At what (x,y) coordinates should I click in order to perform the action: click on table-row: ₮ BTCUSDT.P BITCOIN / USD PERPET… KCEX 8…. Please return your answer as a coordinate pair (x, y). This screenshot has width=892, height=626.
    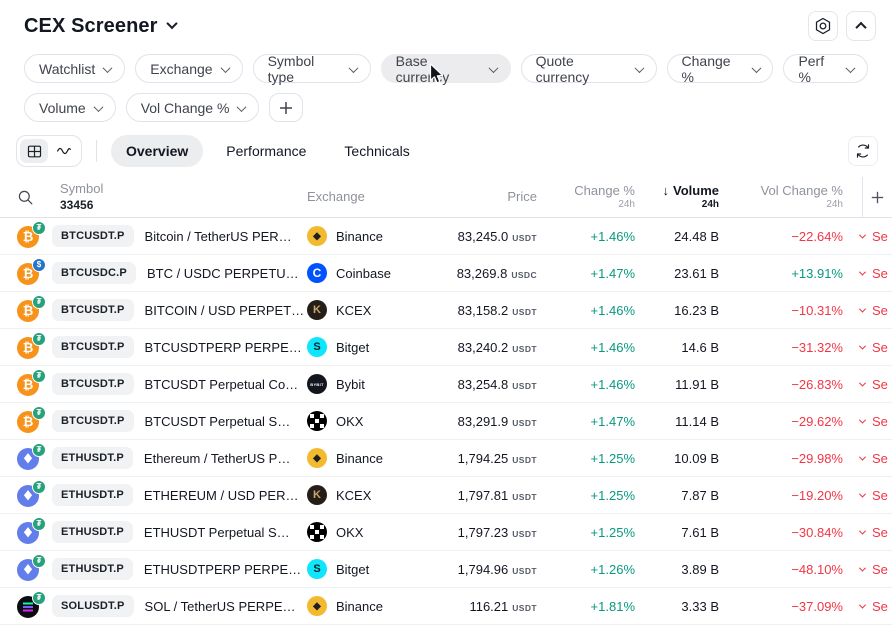
    Looking at the image, I should click on (446, 310).